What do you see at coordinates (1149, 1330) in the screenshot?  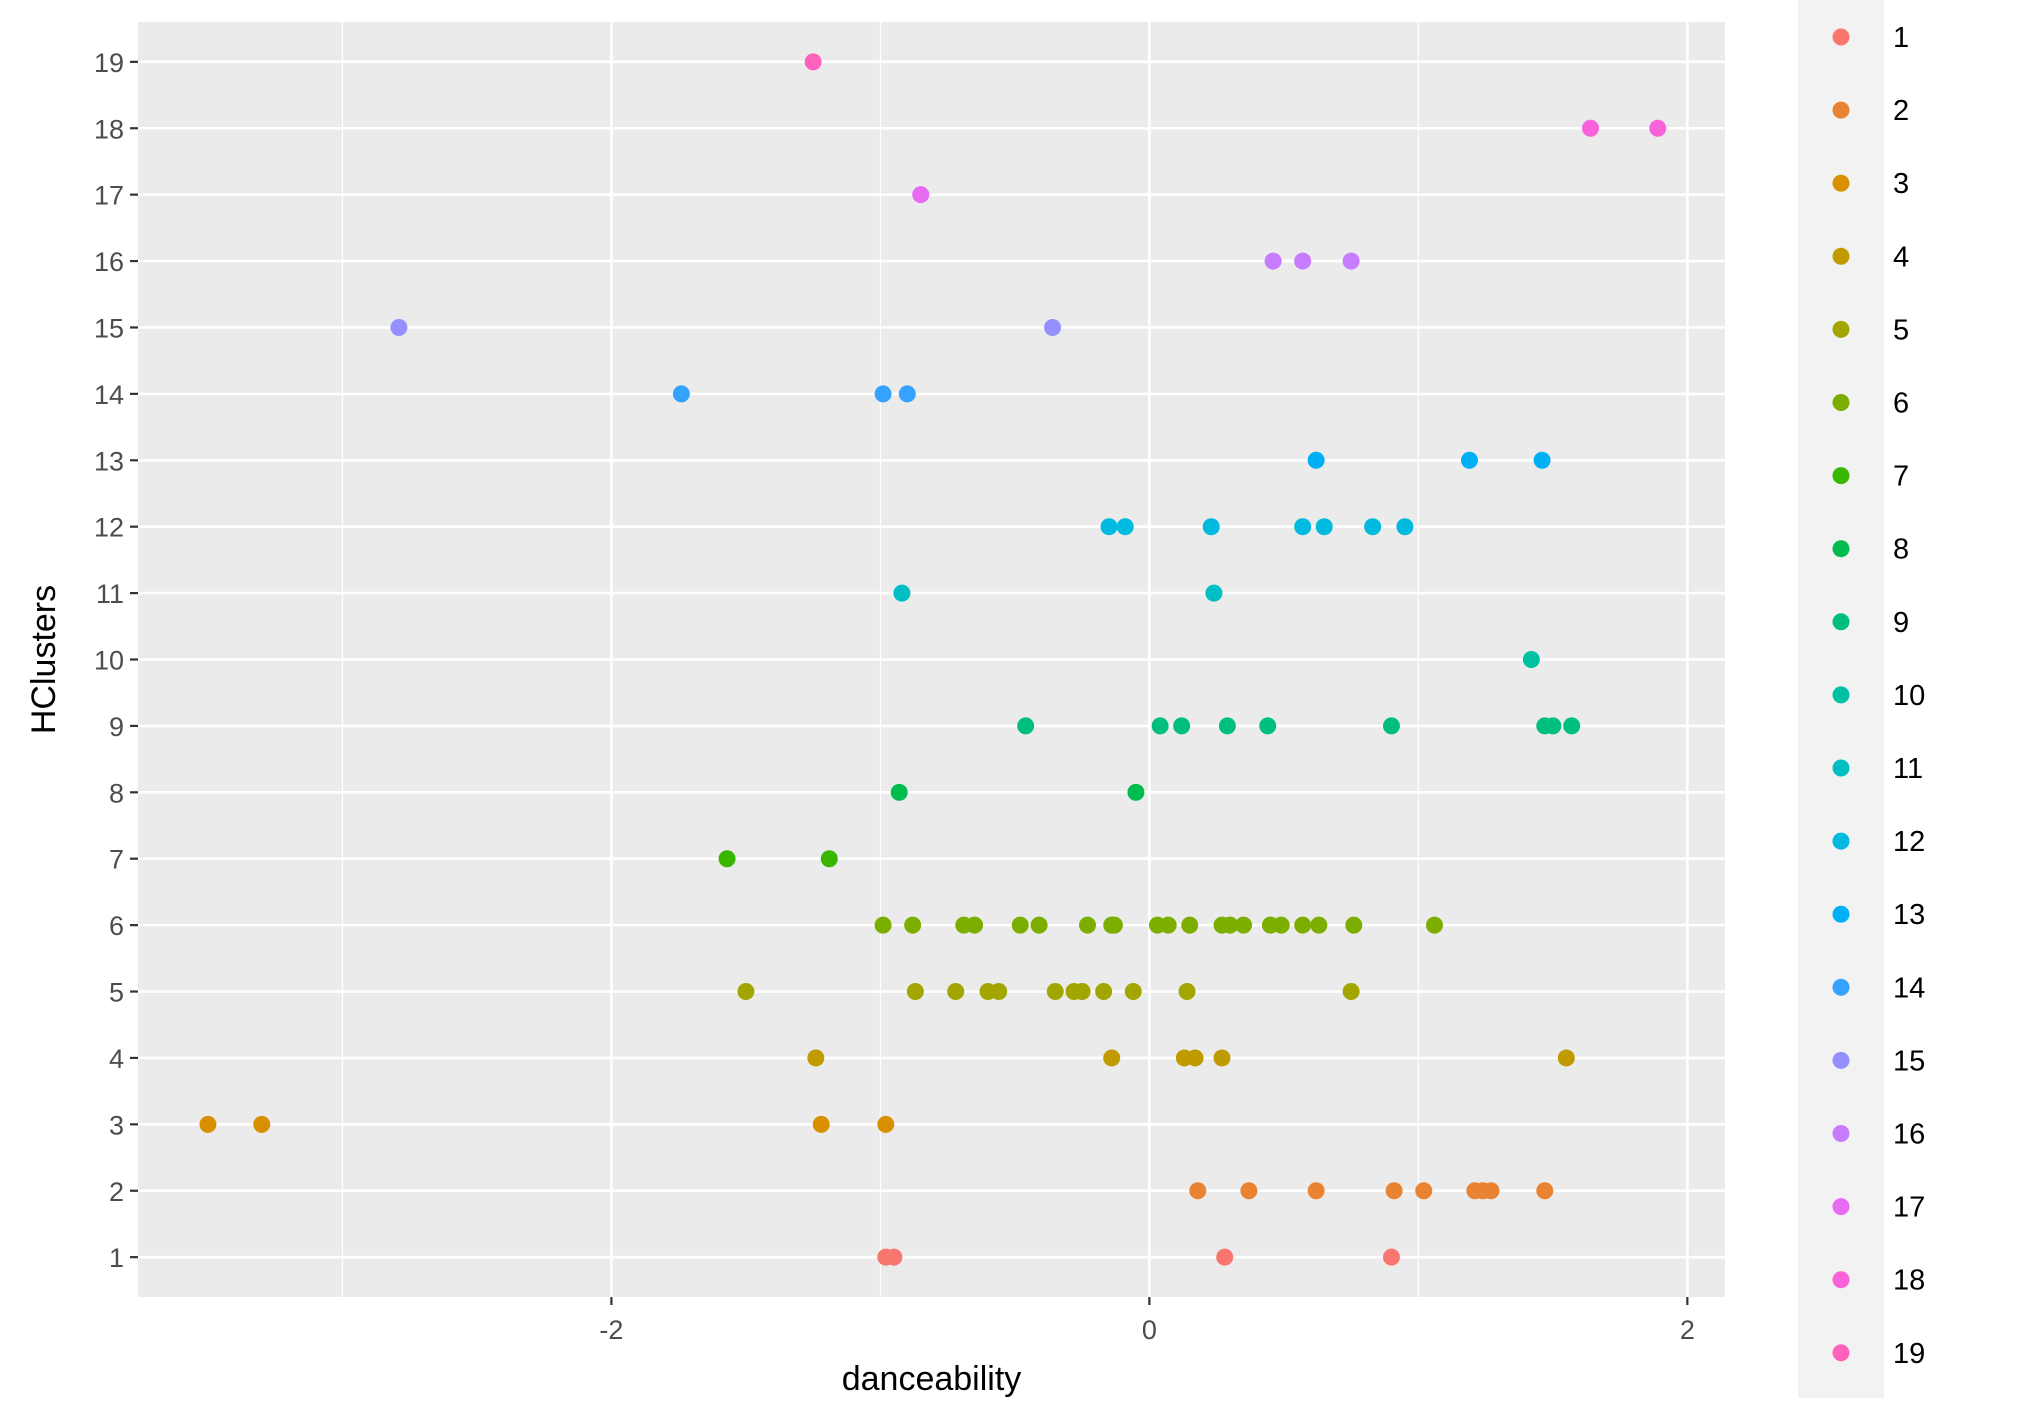 I see `x-tick-label: 0` at bounding box center [1149, 1330].